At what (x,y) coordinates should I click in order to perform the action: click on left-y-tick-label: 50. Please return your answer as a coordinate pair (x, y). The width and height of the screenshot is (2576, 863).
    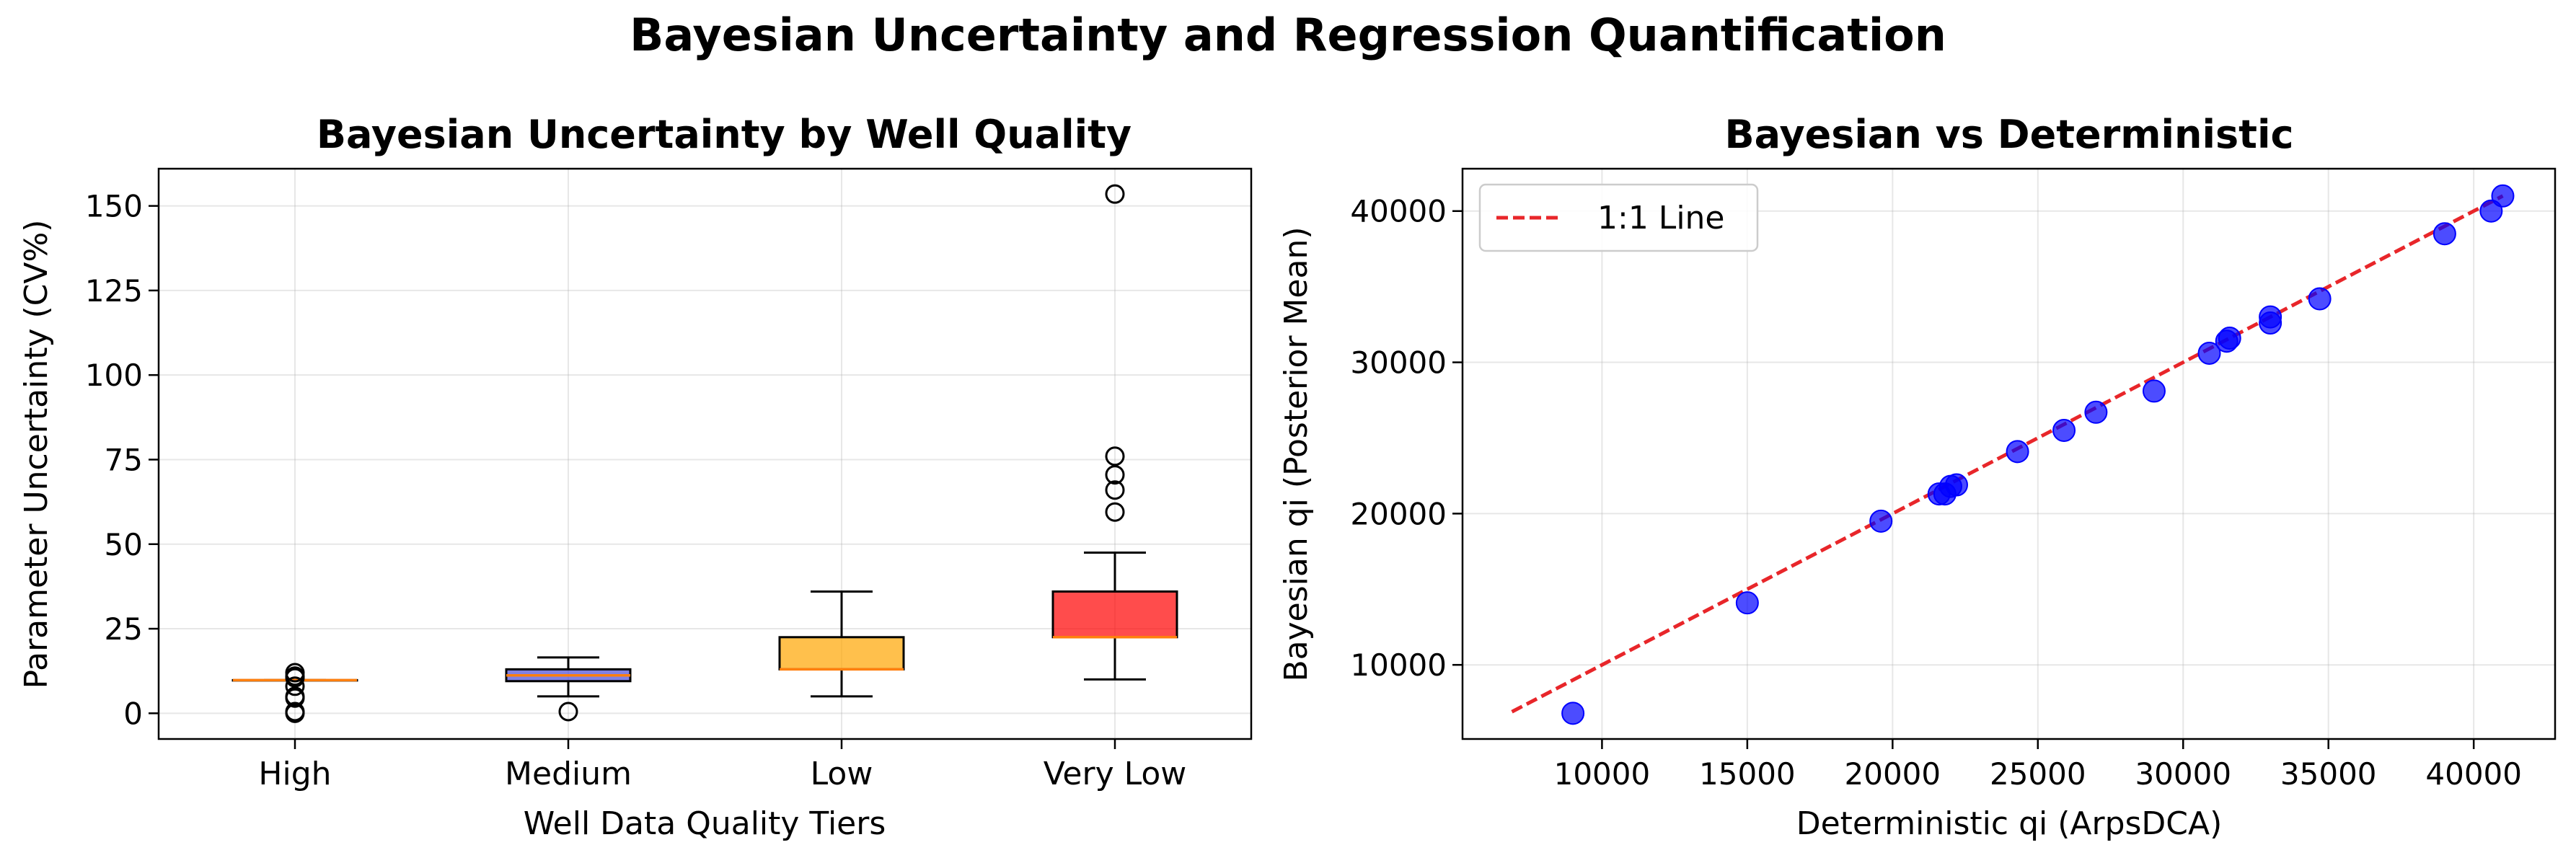
    Looking at the image, I should click on (124, 544).